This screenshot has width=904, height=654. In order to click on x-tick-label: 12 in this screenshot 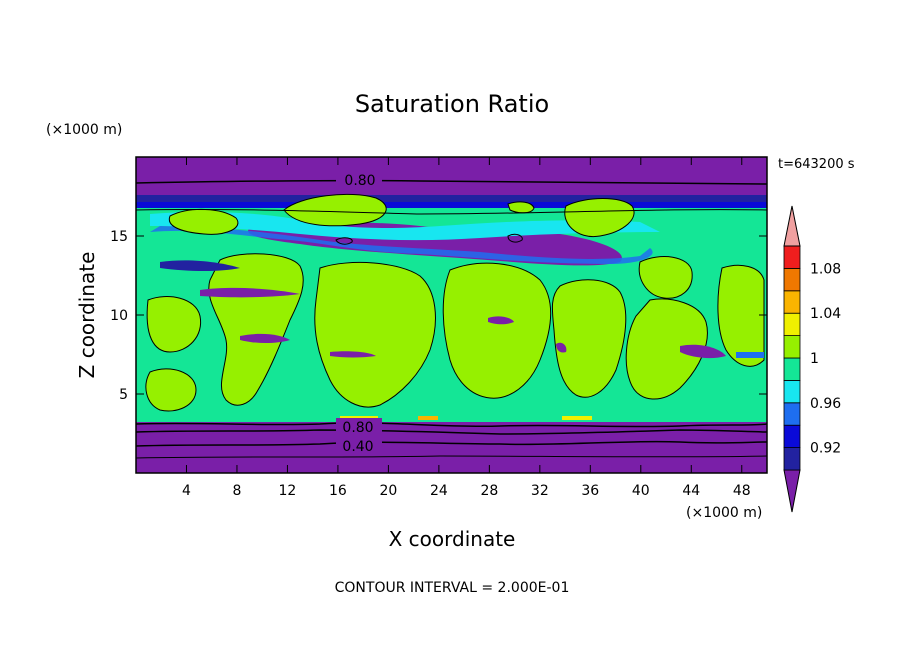, I will do `click(288, 491)`.